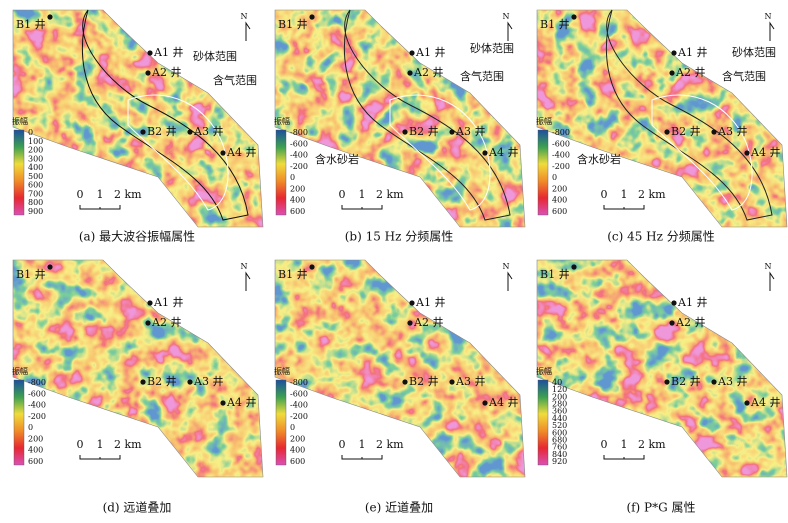 Image resolution: width=788 pixels, height=523 pixels. What do you see at coordinates (208, 381) in the screenshot?
I see `well-label: A3 井` at bounding box center [208, 381].